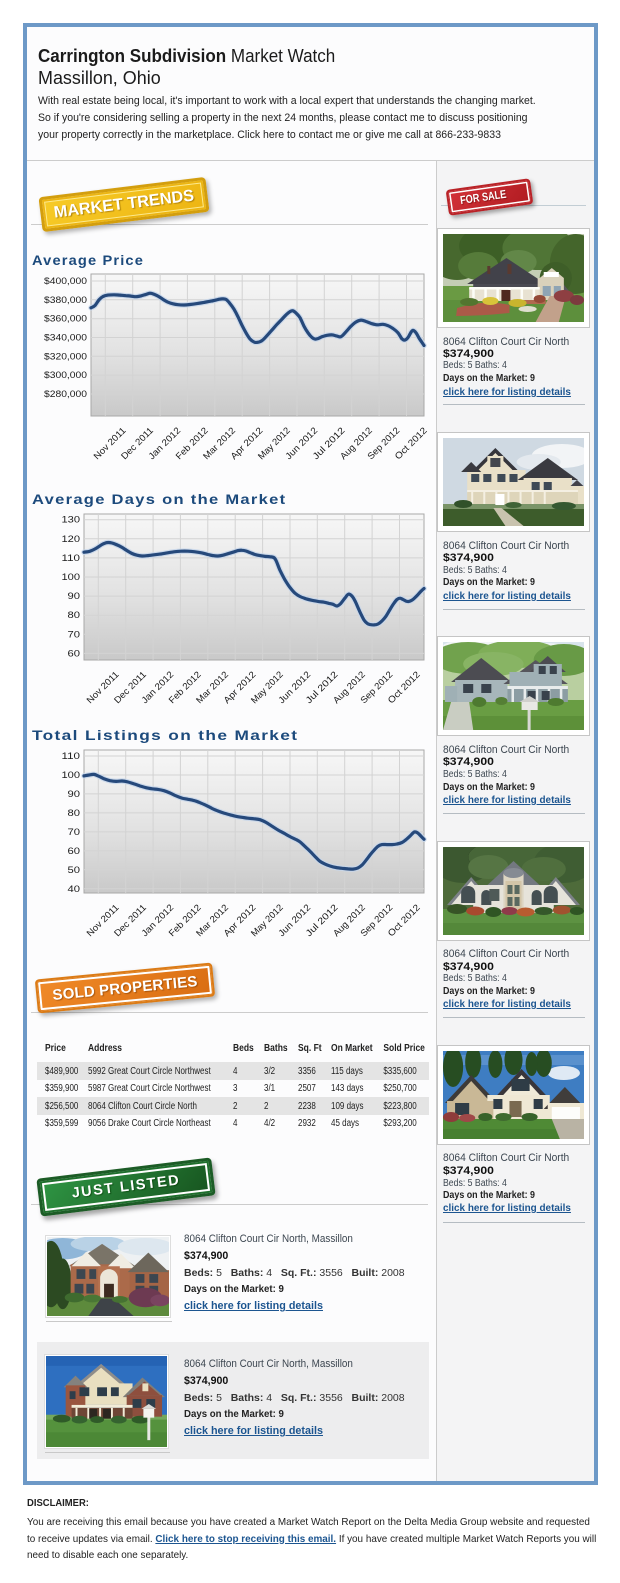  Describe the element at coordinates (65, 356) in the screenshot. I see `svg-text: $320,000` at that location.